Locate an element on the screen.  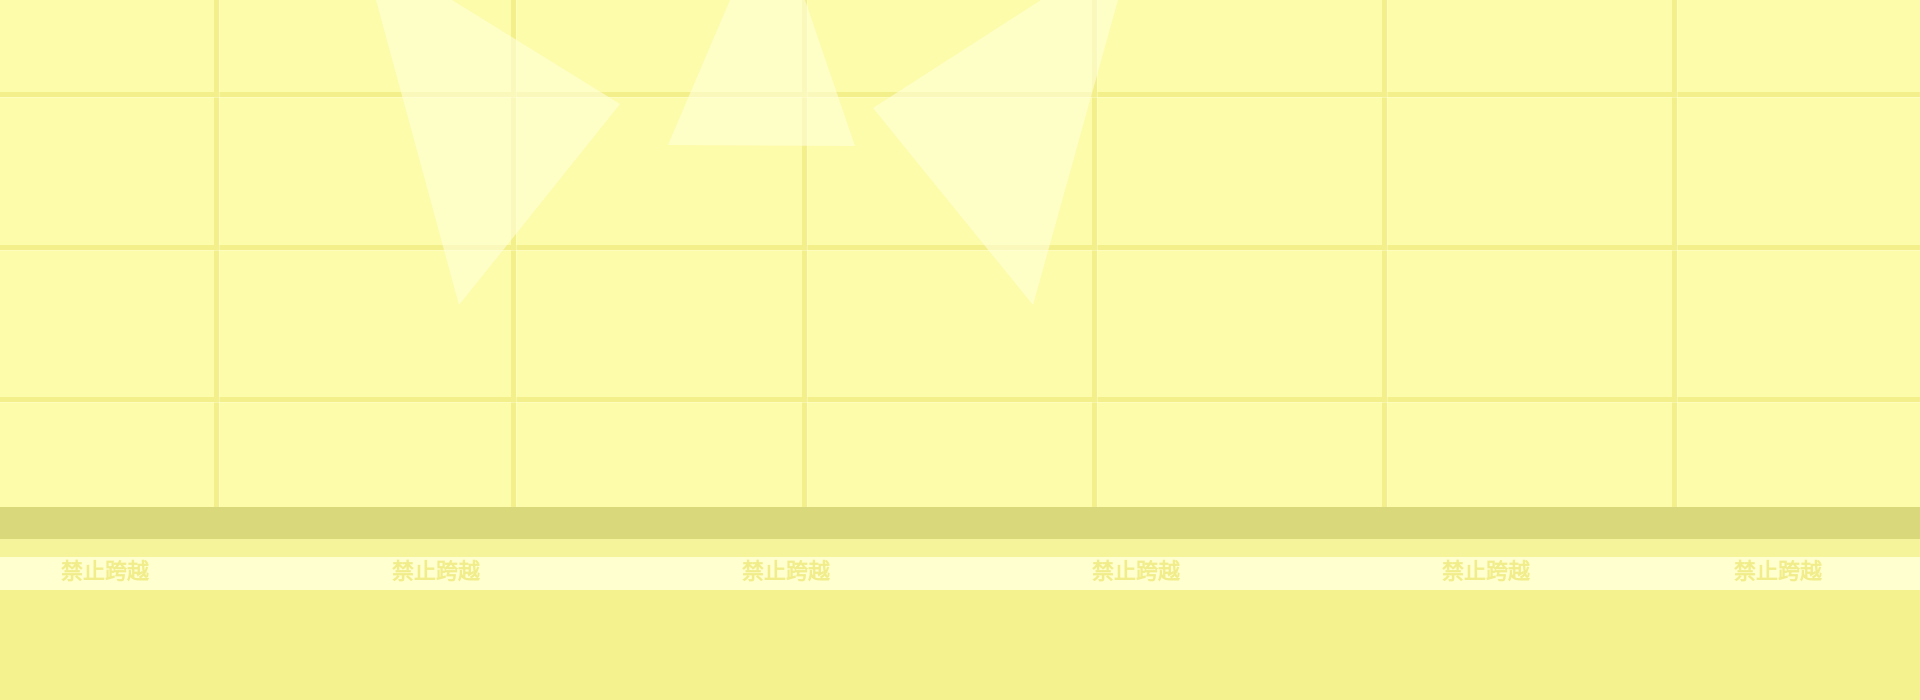
left-bunting-triangle is located at coordinates (498, 152).